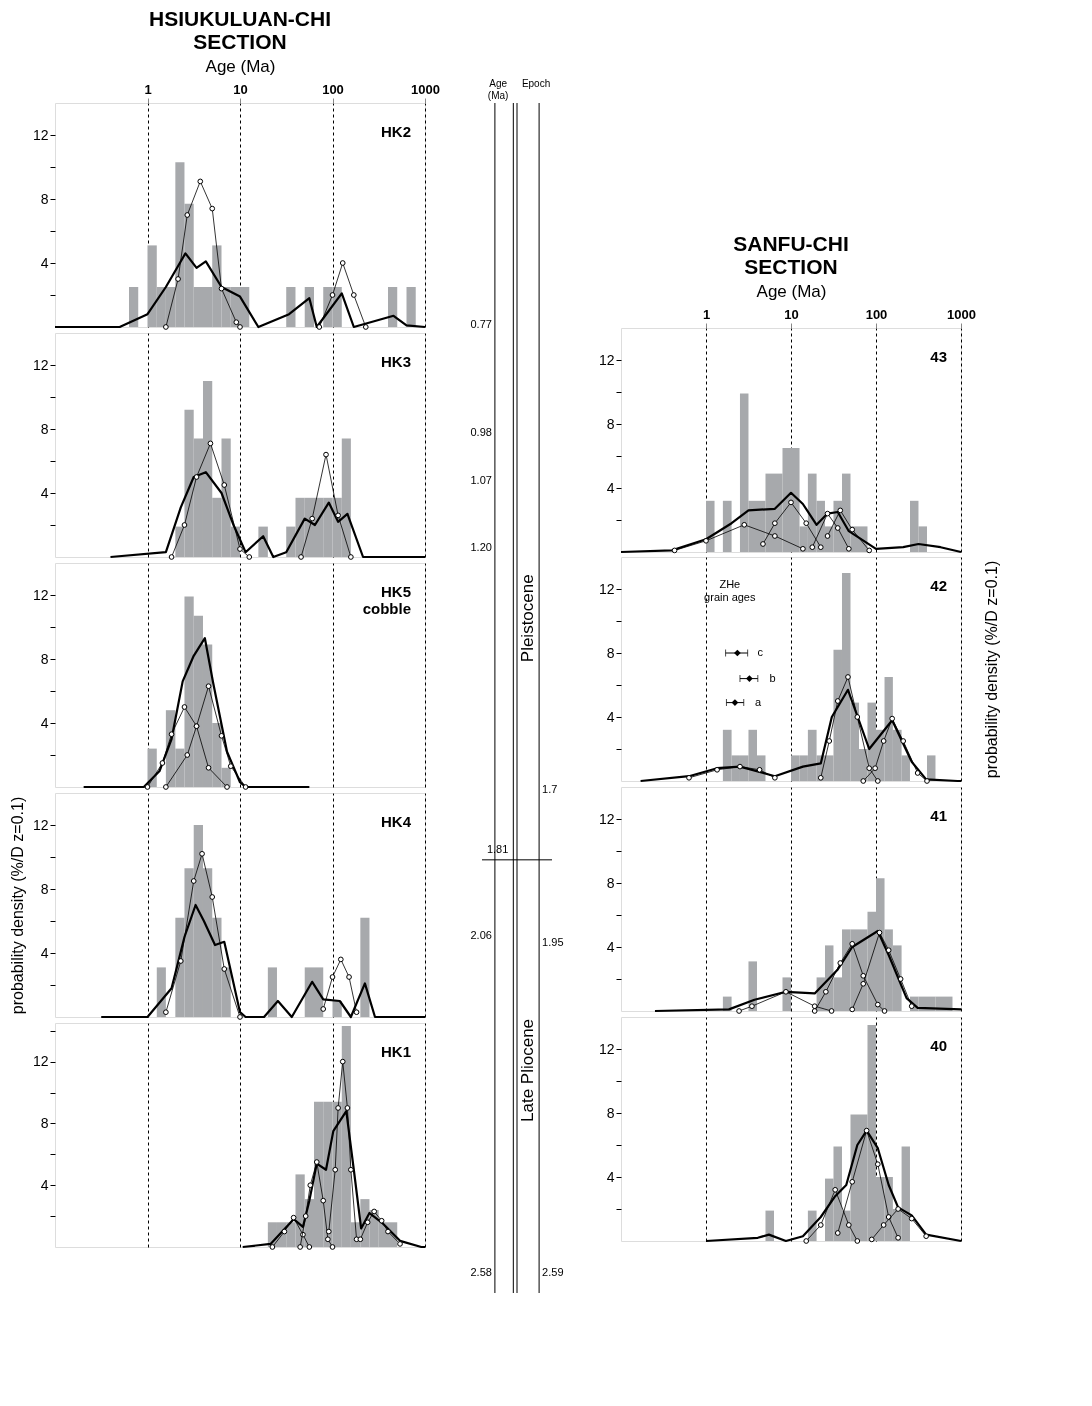  I want to click on annotation: HK3, so click(395, 361).